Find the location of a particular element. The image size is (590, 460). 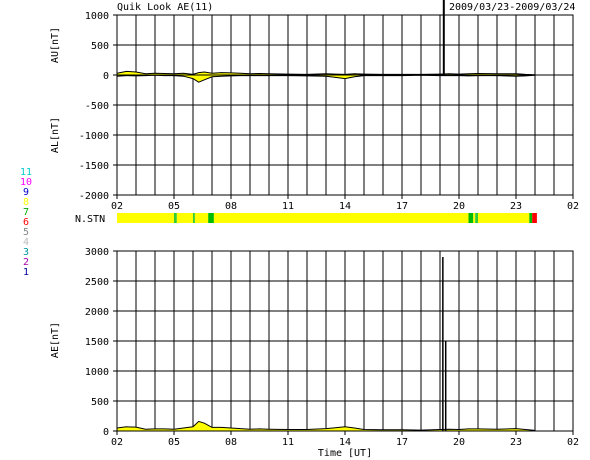

legend-station-count: 4 is located at coordinates (26, 242).